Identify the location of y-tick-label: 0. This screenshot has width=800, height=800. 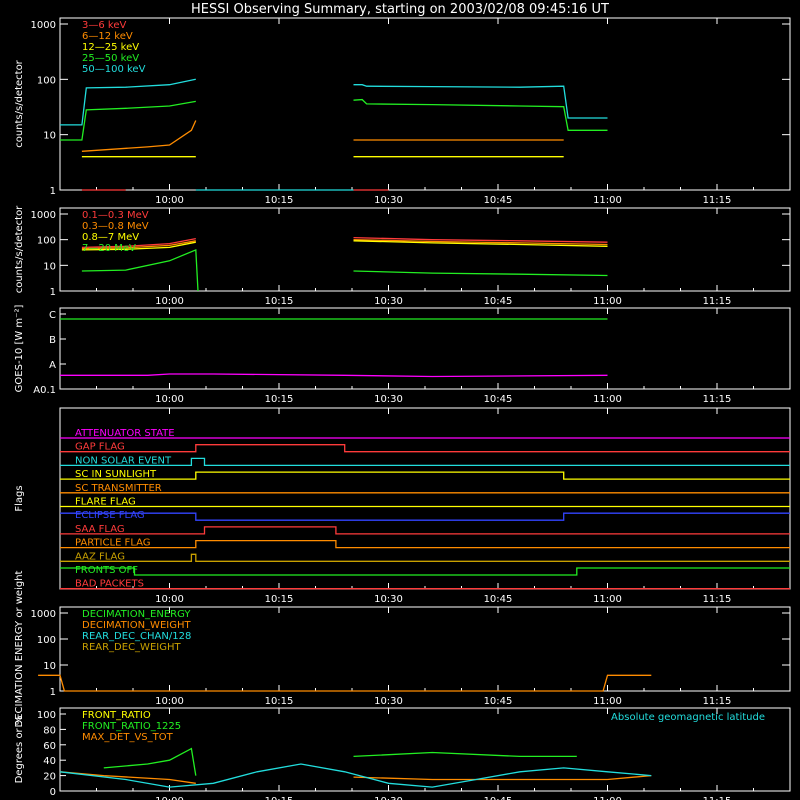
(53, 792).